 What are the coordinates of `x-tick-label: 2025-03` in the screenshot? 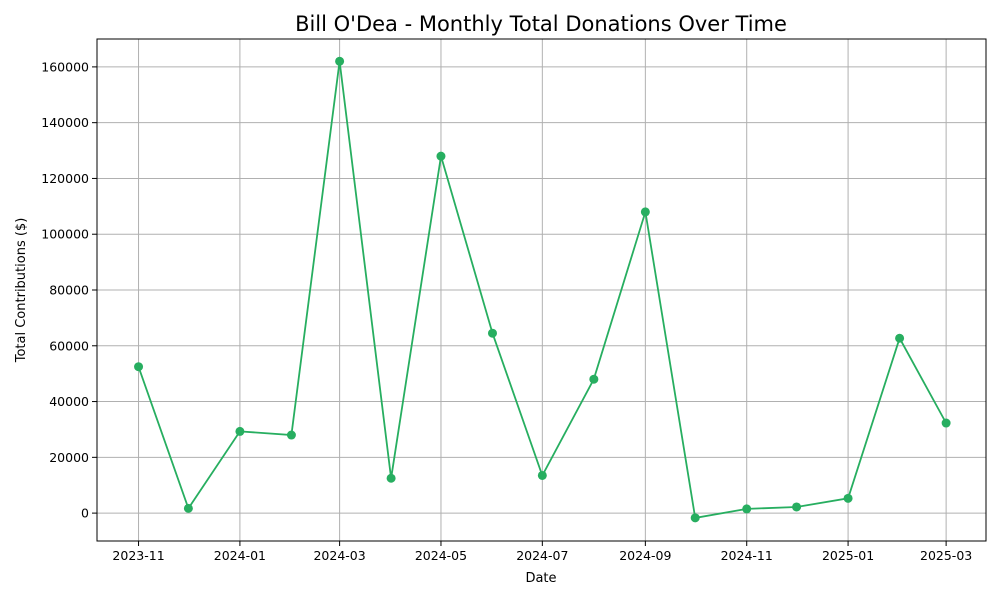 It's located at (946, 555).